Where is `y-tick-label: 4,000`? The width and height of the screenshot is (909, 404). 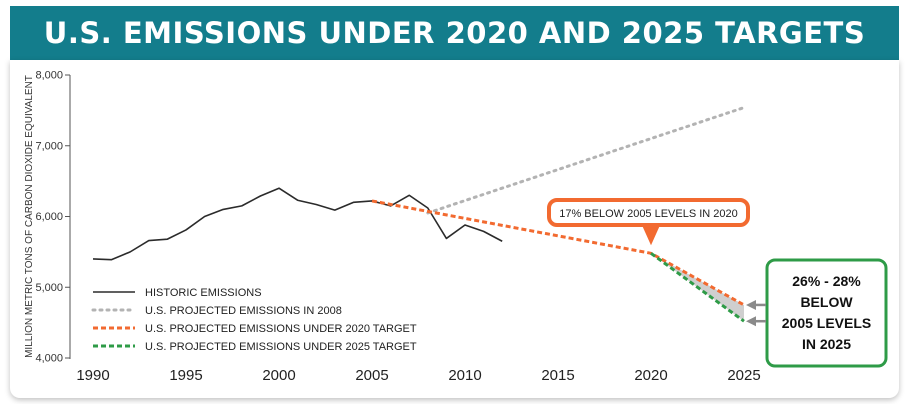
y-tick-label: 4,000 is located at coordinates (49, 359).